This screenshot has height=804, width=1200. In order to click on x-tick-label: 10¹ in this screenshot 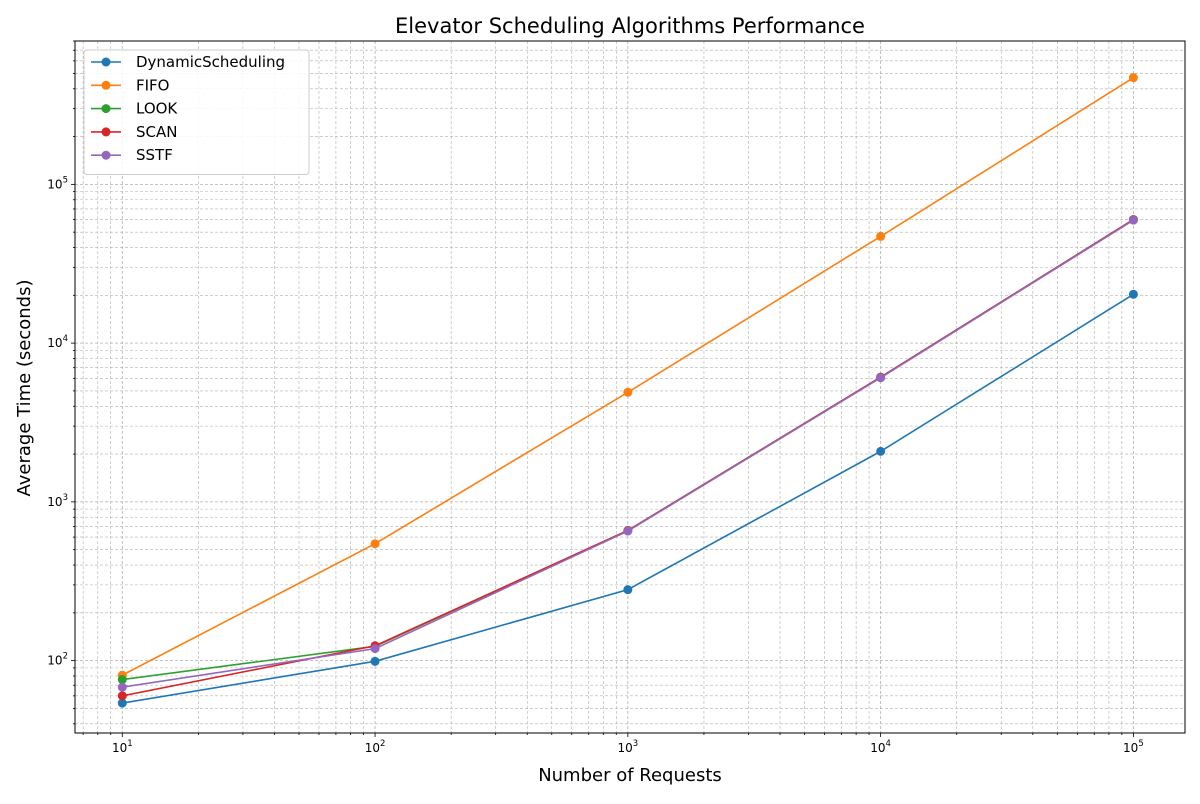, I will do `click(122, 747)`.